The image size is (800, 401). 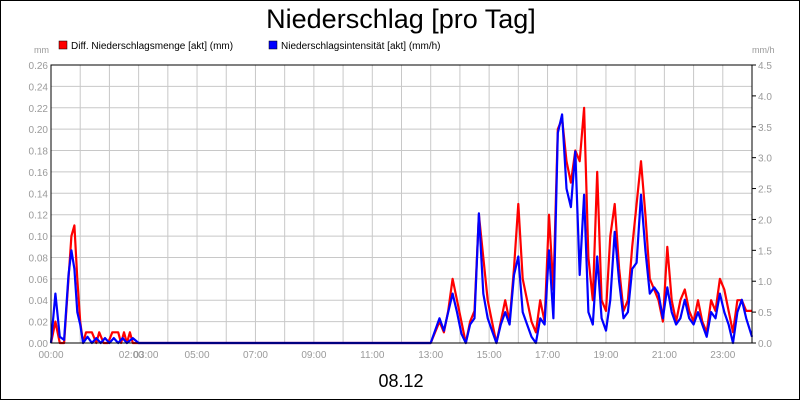 I want to click on left-tick-label: 0.12, so click(x=39, y=216).